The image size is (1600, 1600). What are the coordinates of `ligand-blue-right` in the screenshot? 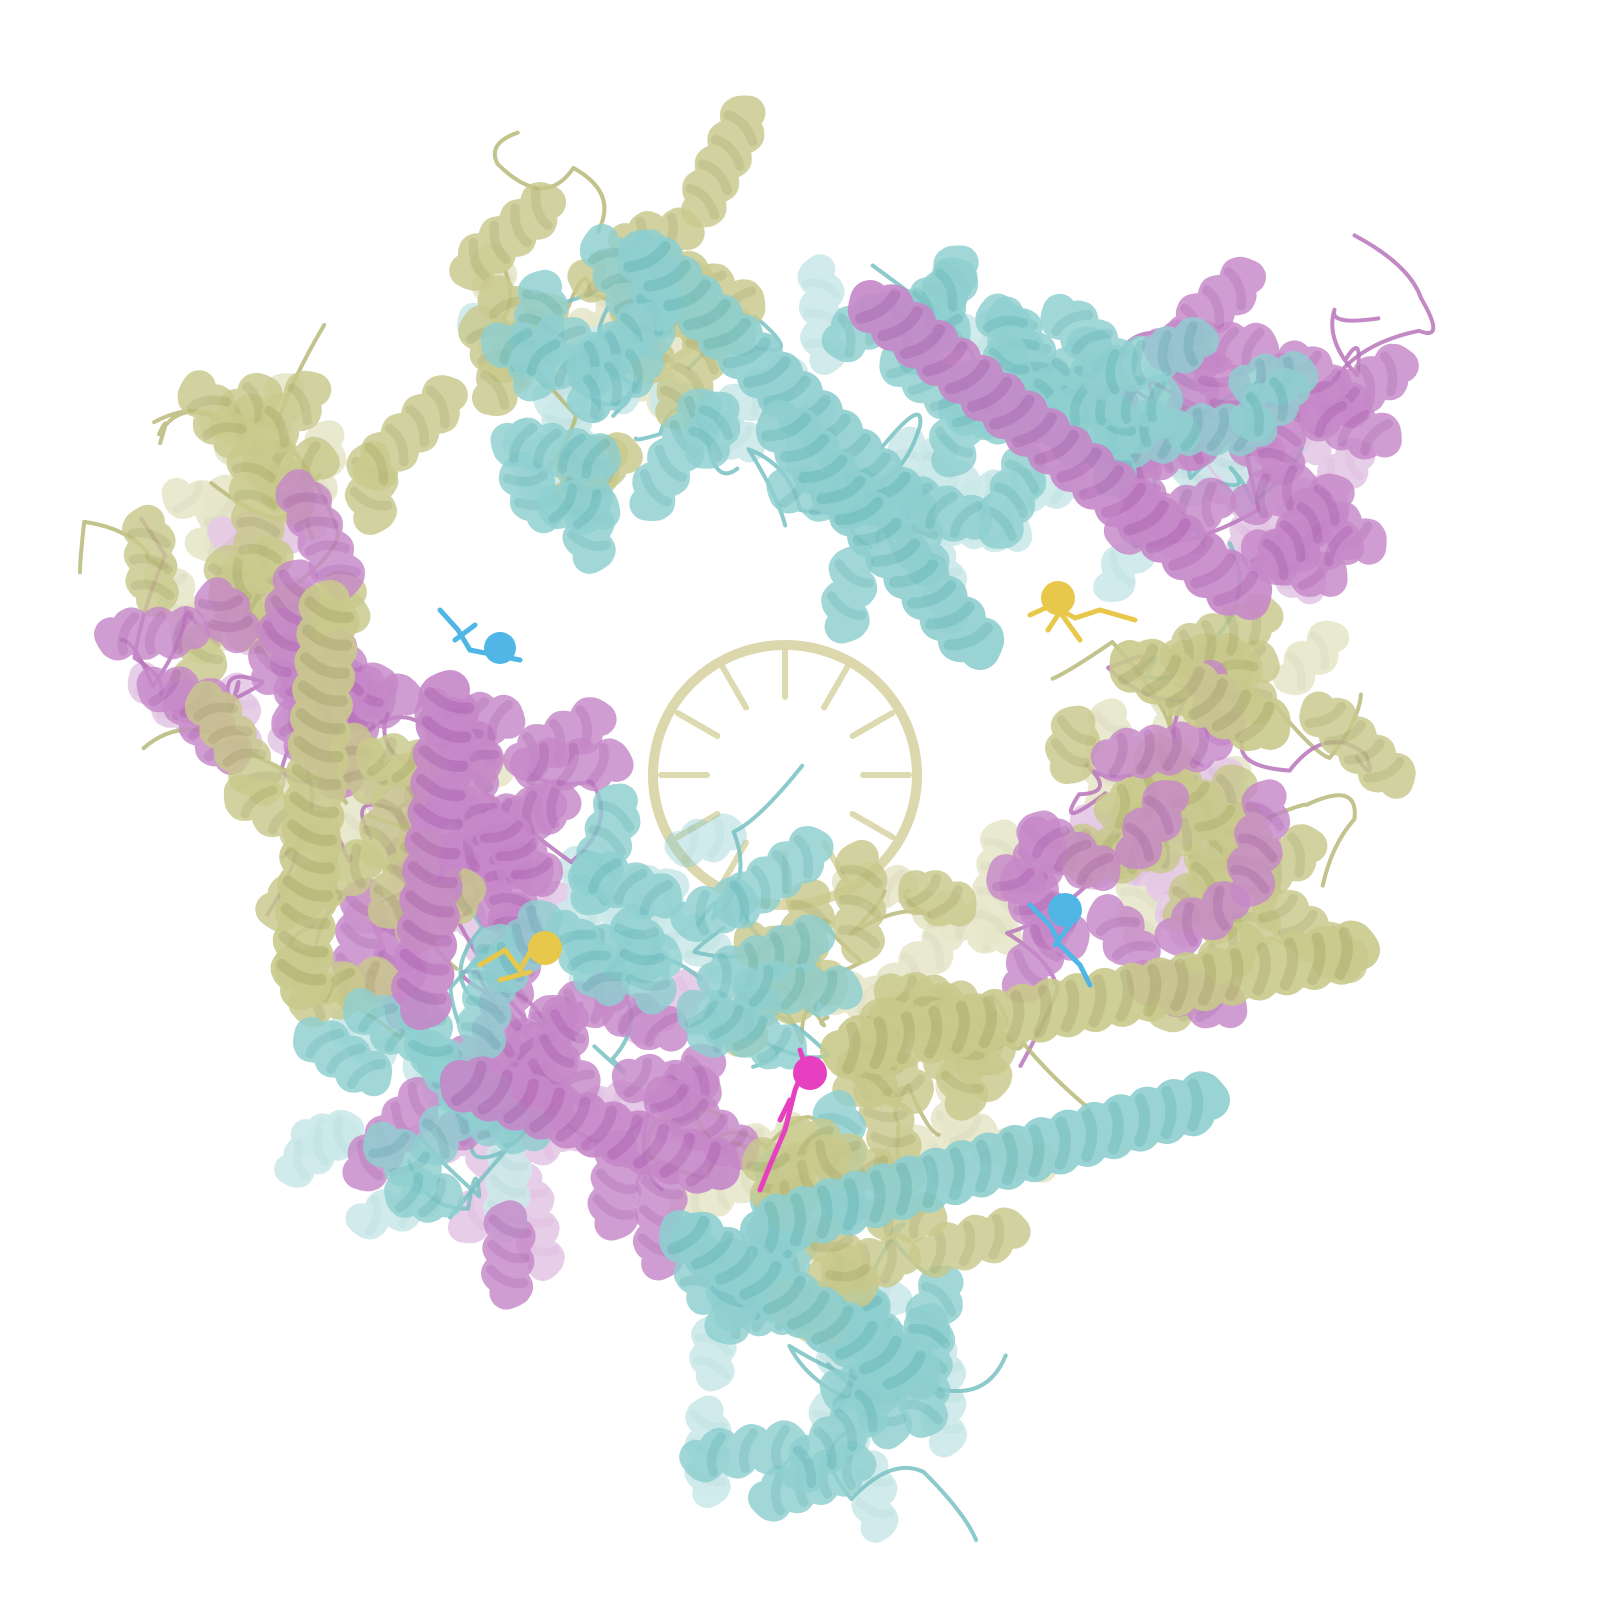 It's located at (1060, 940).